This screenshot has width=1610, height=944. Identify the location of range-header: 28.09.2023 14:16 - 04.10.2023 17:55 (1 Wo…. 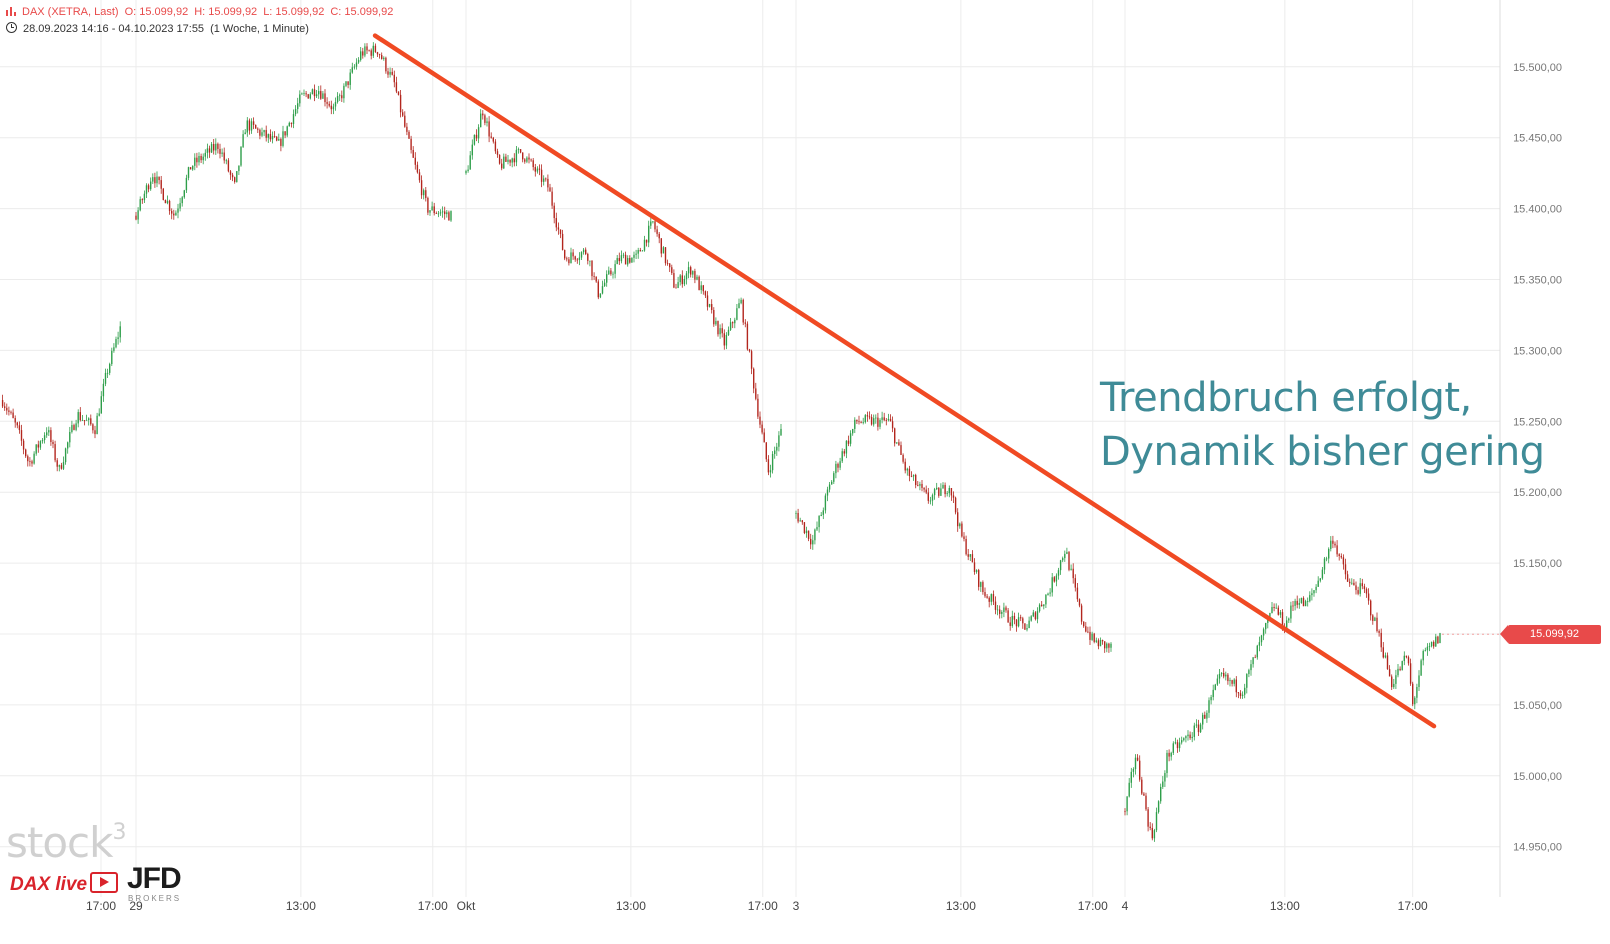
(160, 28).